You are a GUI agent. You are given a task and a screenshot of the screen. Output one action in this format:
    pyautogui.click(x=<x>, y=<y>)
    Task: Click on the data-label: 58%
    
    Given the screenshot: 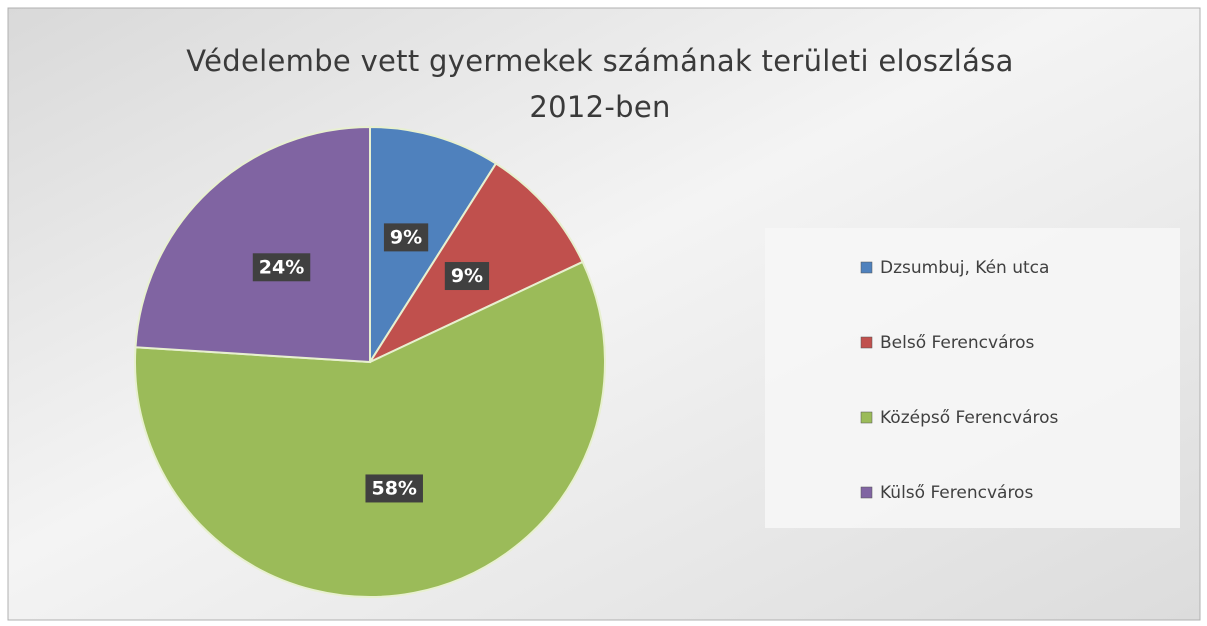 What is the action you would take?
    pyautogui.click(x=393, y=488)
    